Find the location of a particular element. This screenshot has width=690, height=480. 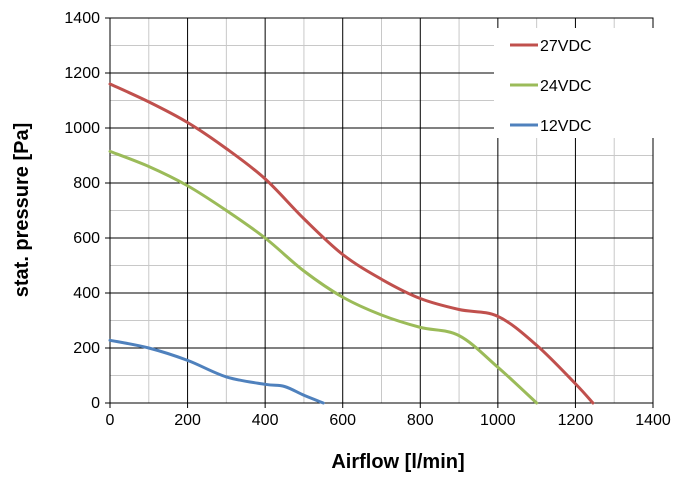

legend: 27VDC 24VDC 12VDC is located at coordinates (574, 83).